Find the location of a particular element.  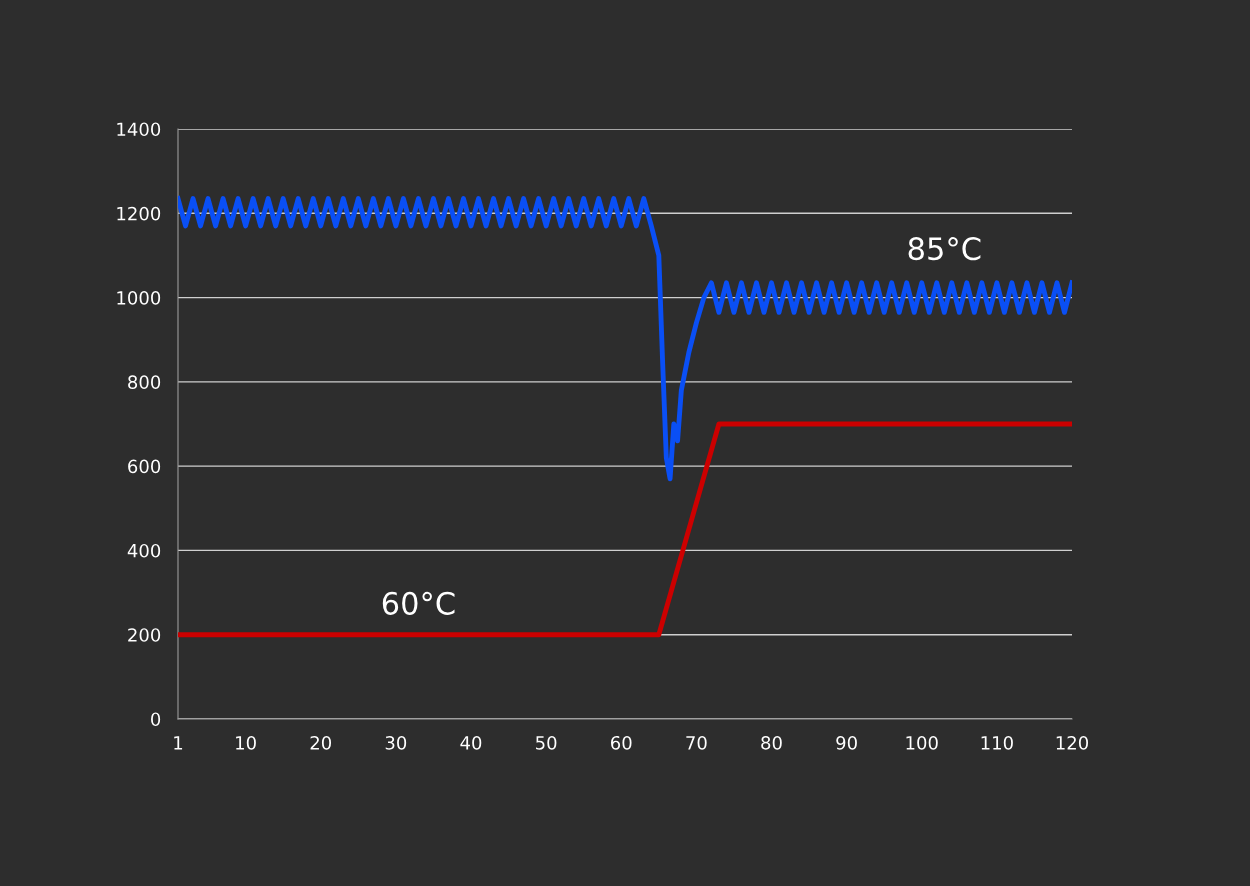

x-tick-label: 90 is located at coordinates (846, 742).